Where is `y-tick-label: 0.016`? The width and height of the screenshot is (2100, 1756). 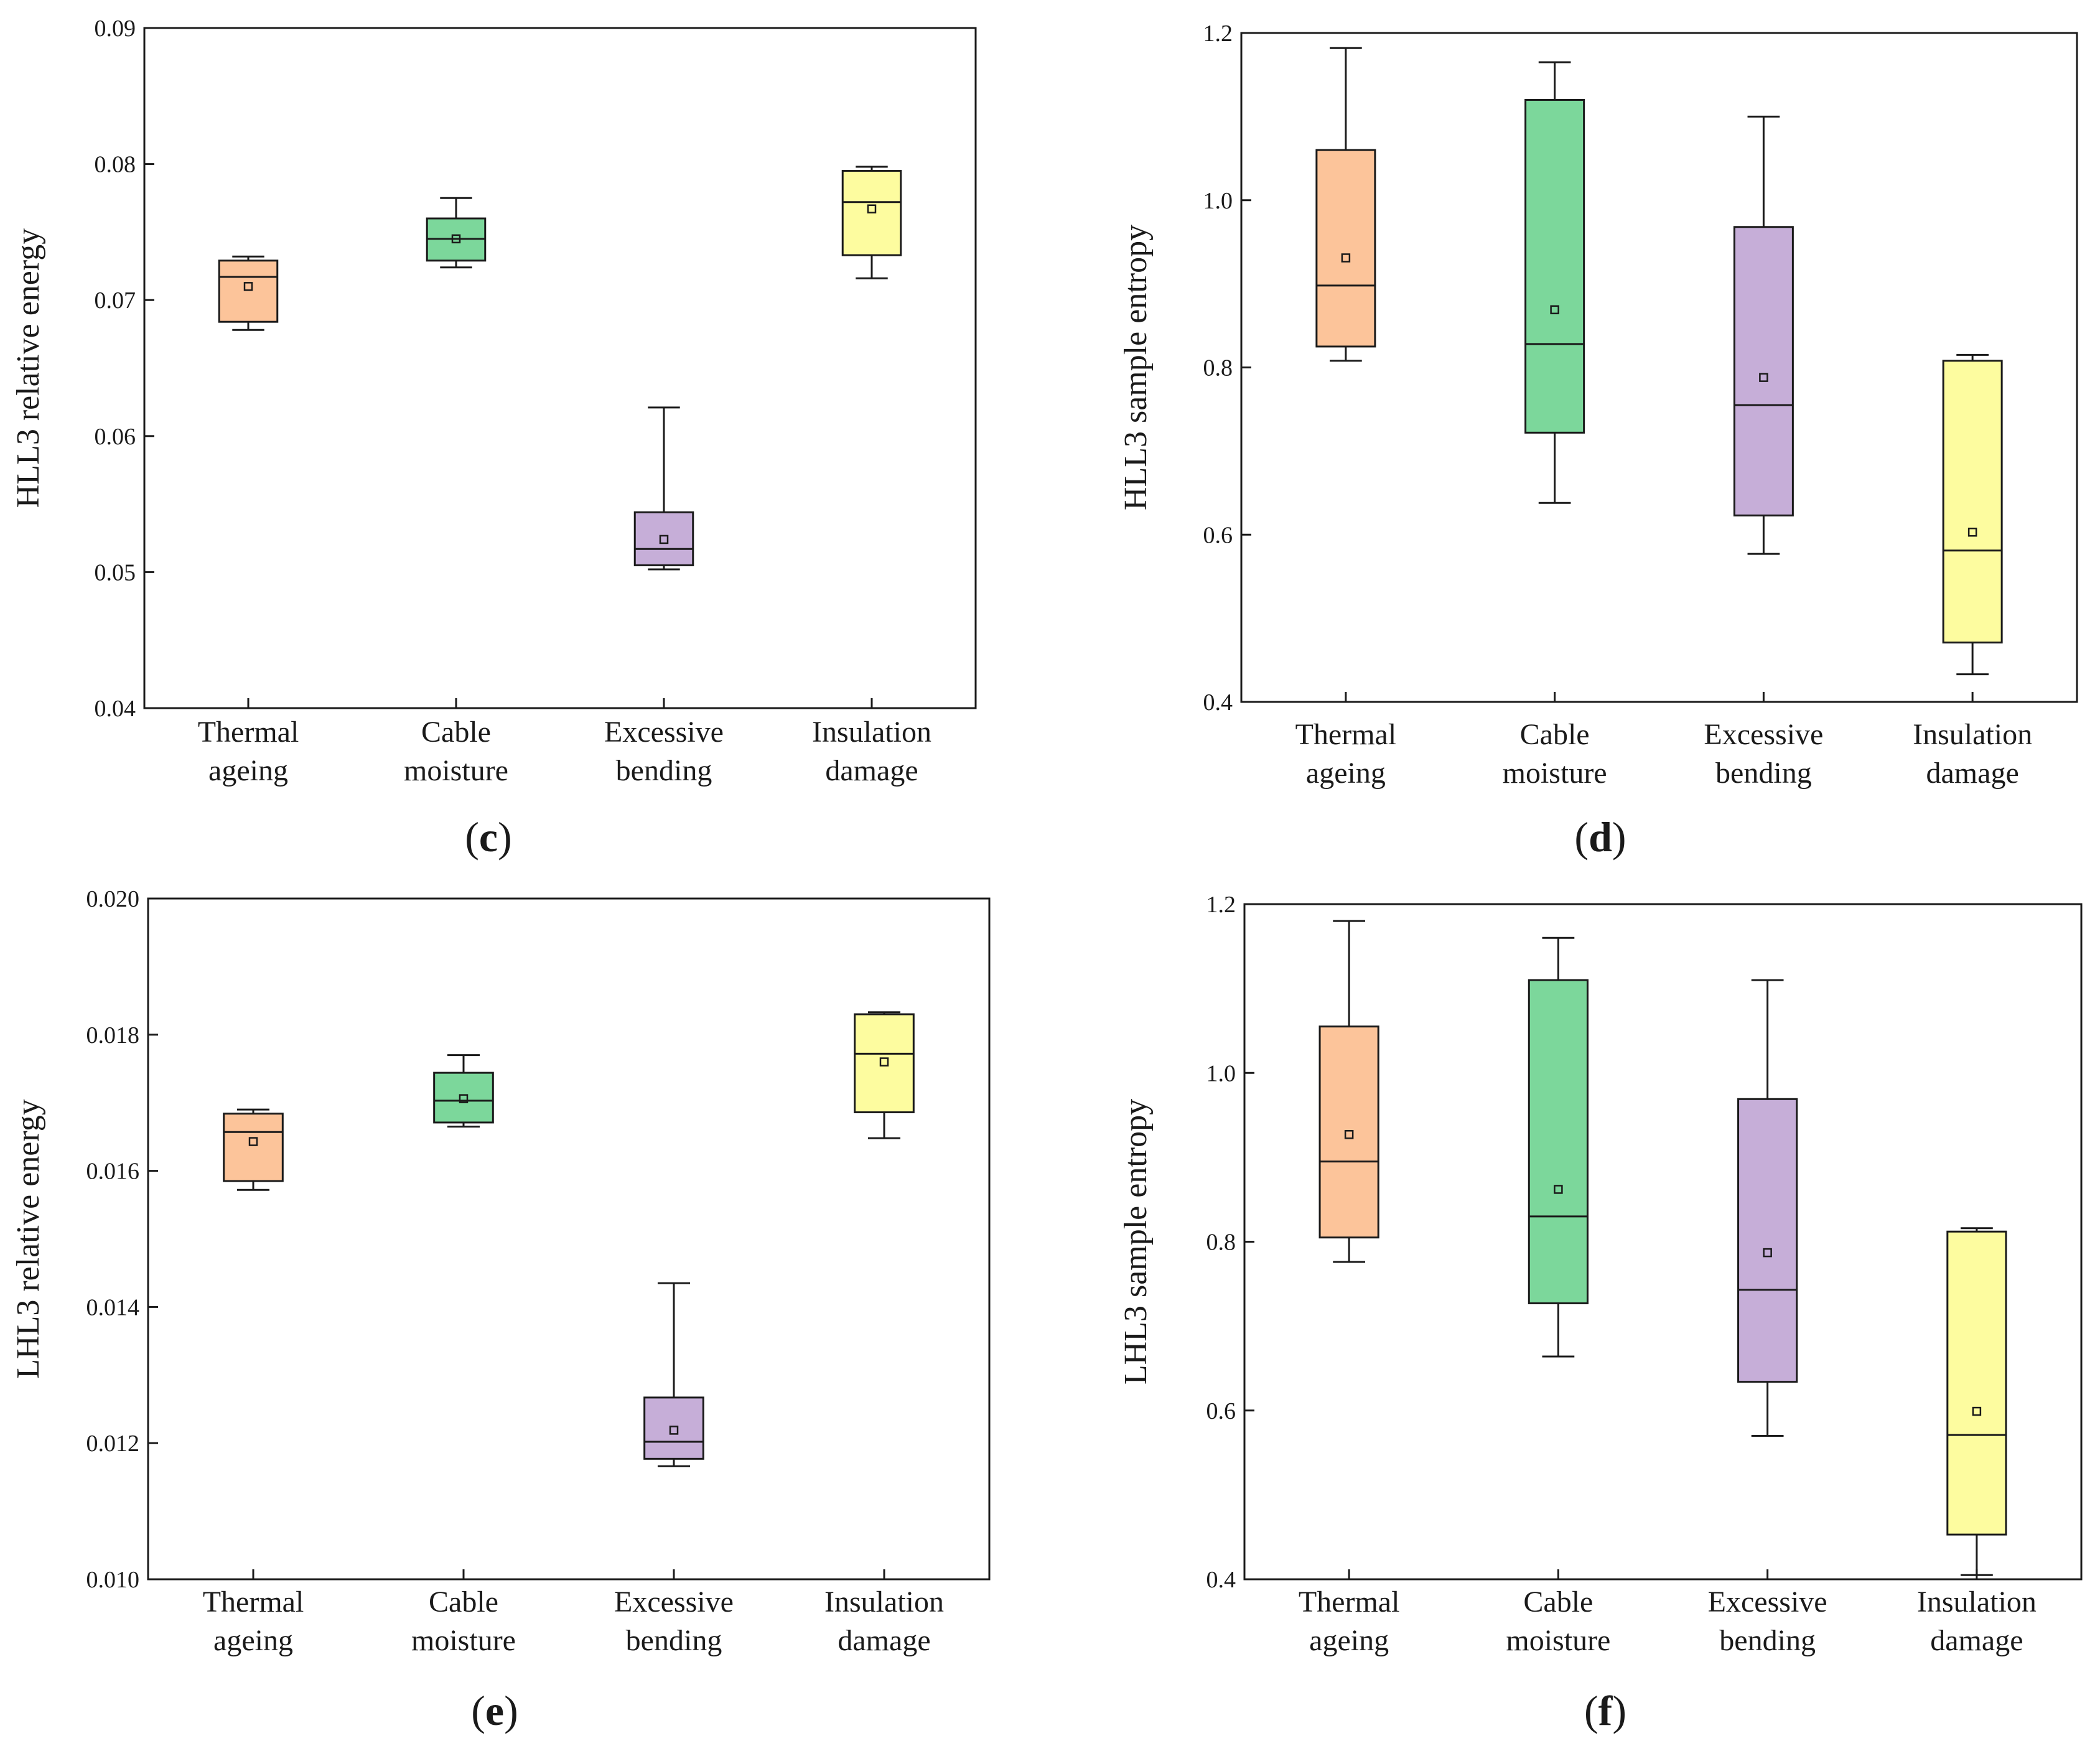
y-tick-label: 0.016 is located at coordinates (113, 1172).